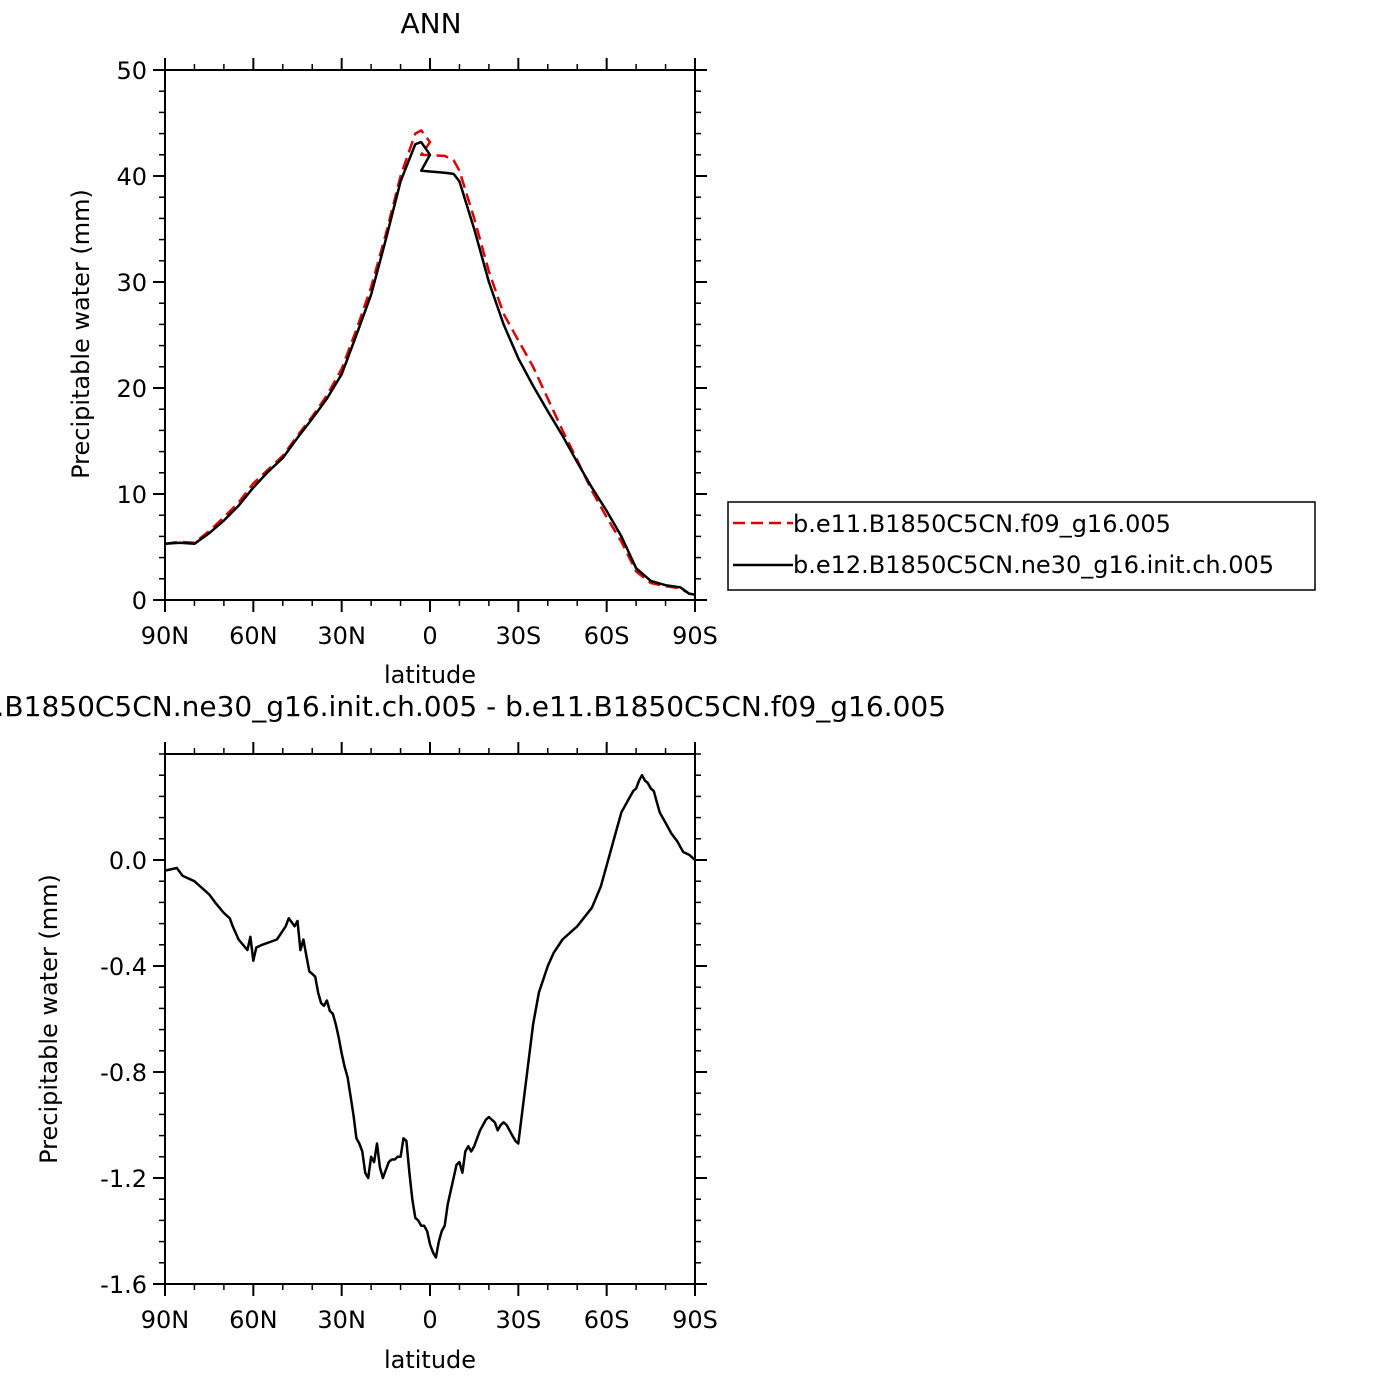  Describe the element at coordinates (695, 636) in the screenshot. I see `mean-x-tick-label: 90S` at that location.